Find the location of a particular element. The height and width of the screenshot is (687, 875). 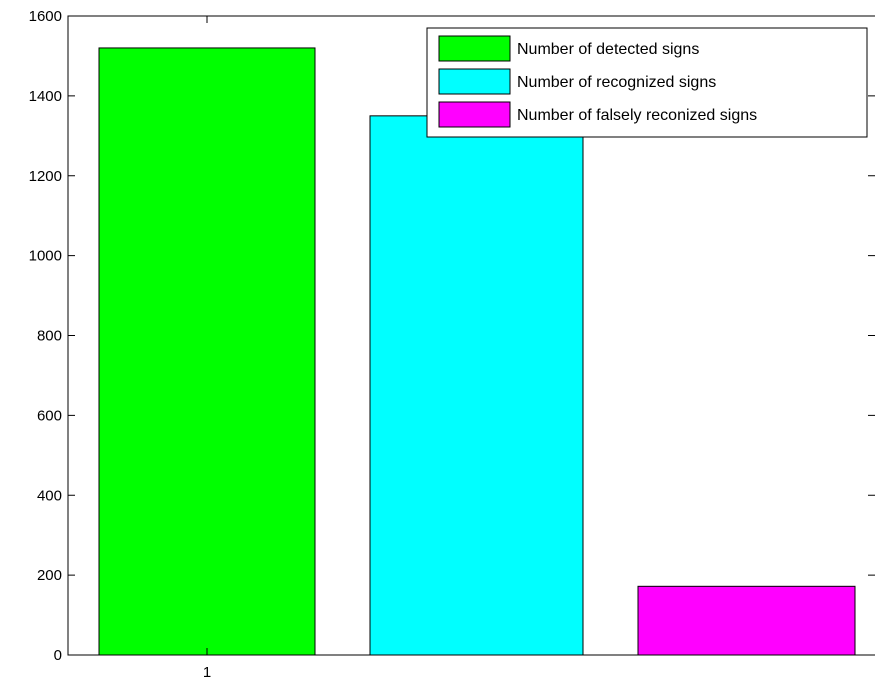

legend-label-2: Number of recognized signs is located at coordinates (616, 82).